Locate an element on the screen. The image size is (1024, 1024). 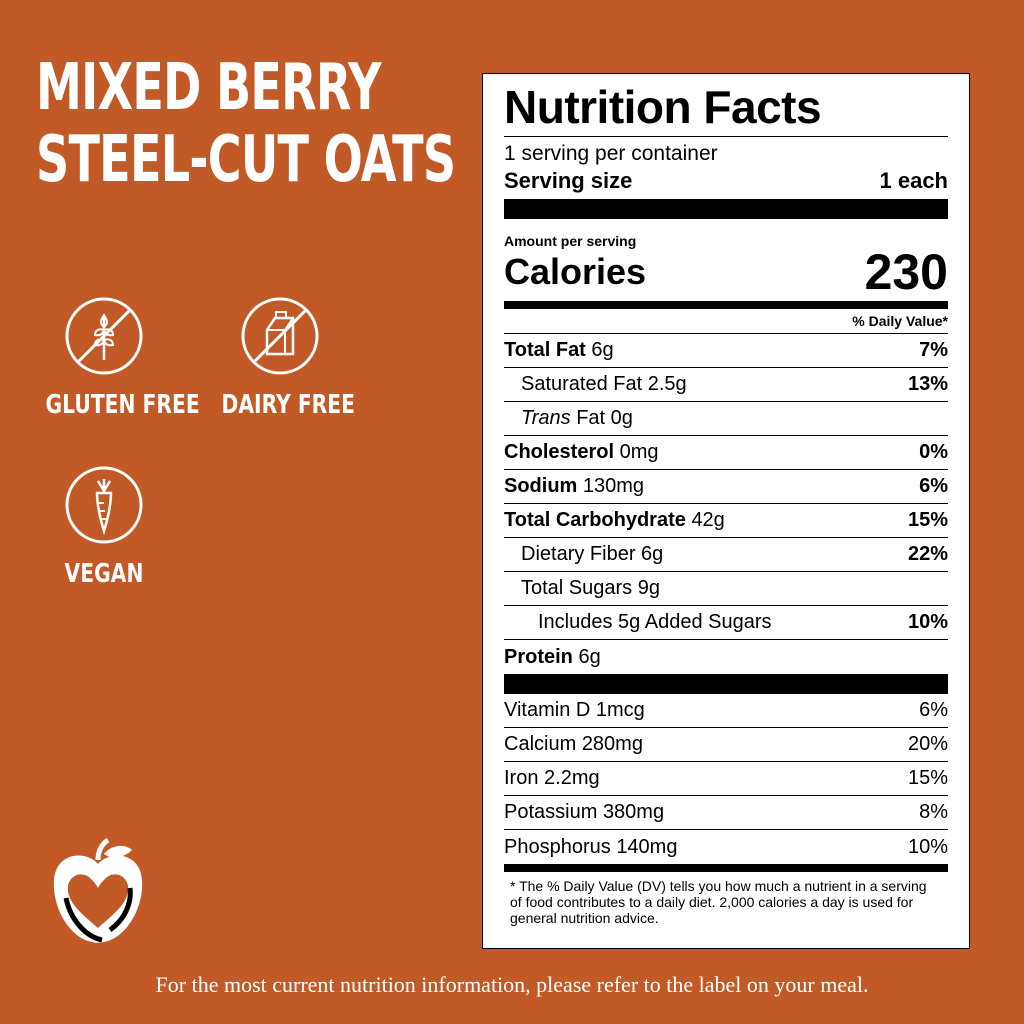
vitamin-dv: 6% is located at coordinates (933, 710).